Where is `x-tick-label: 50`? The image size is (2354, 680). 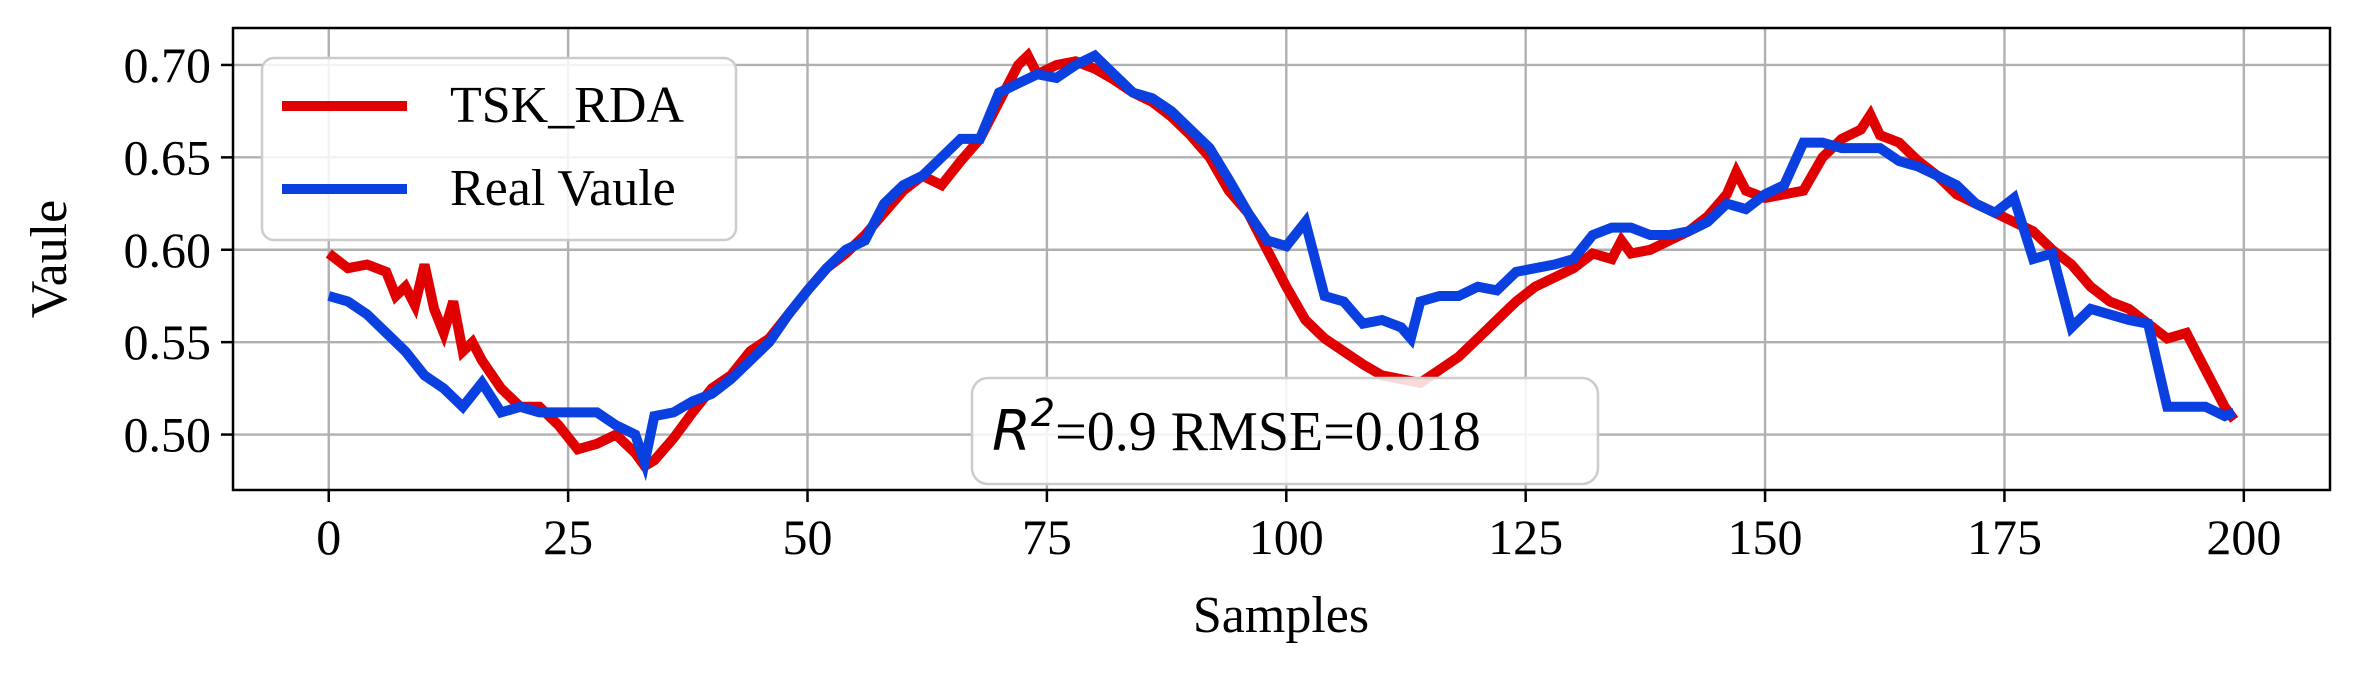 x-tick-label: 50 is located at coordinates (808, 537).